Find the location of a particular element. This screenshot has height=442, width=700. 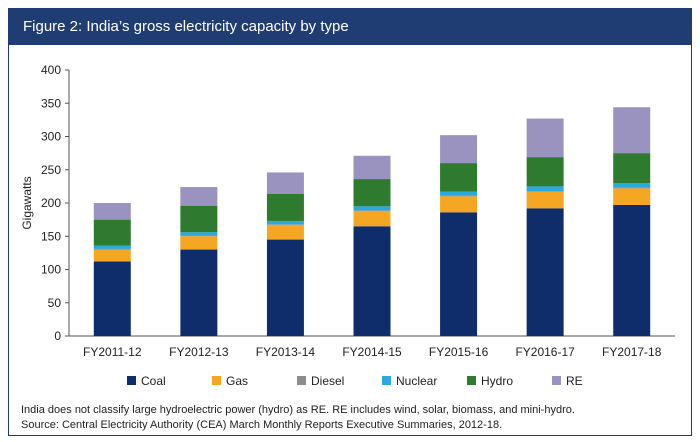

legend-swatch-coal is located at coordinates (131, 380).